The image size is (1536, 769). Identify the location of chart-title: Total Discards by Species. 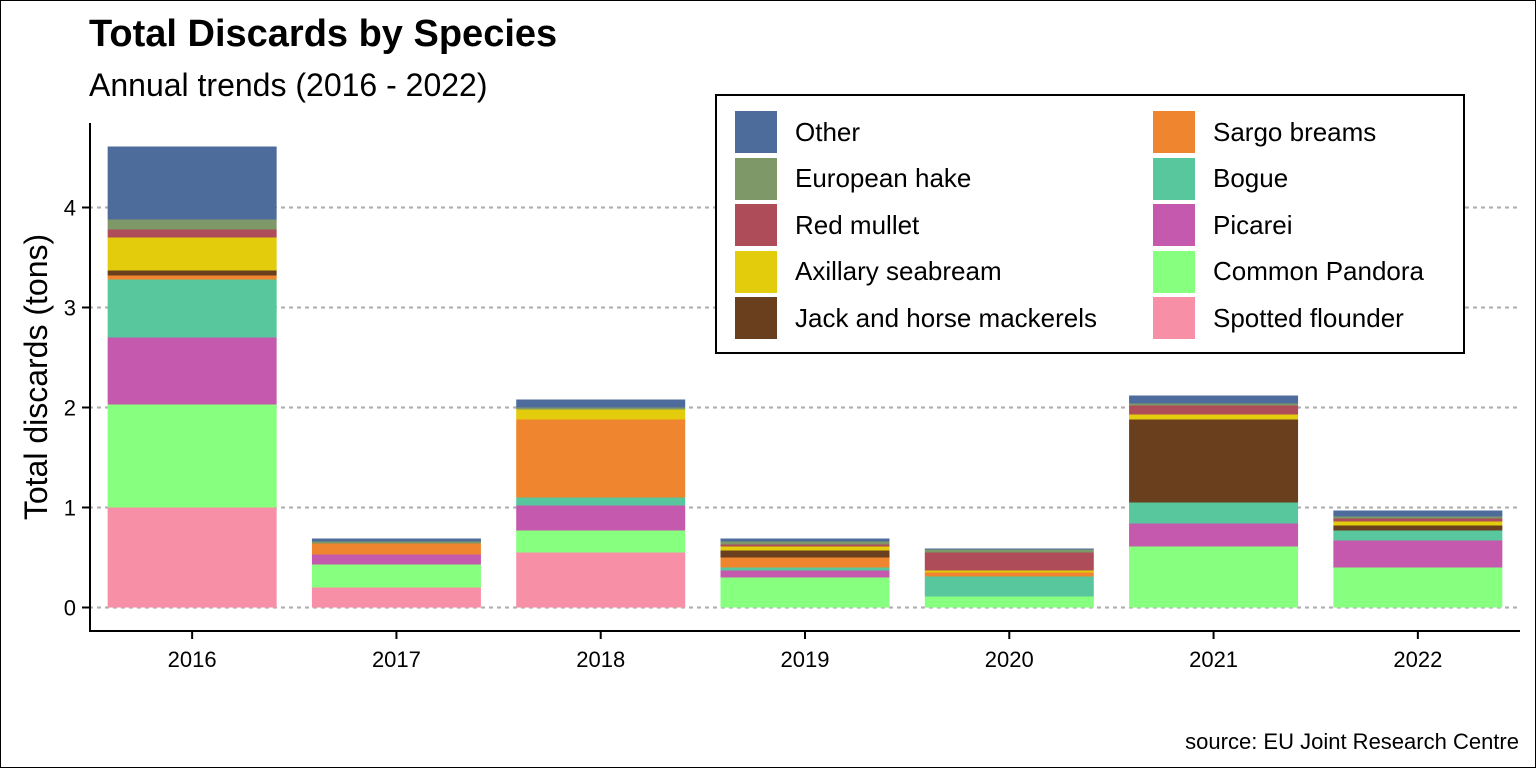
(323, 34).